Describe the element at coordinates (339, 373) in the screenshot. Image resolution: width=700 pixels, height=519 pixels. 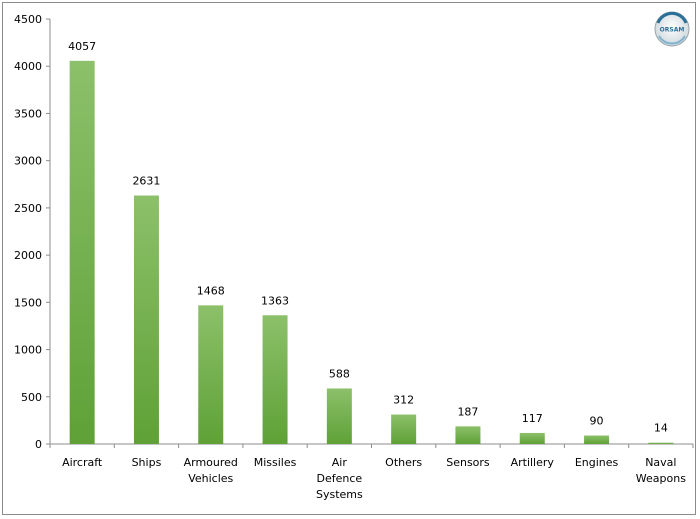
I see `data-label: 588` at that location.